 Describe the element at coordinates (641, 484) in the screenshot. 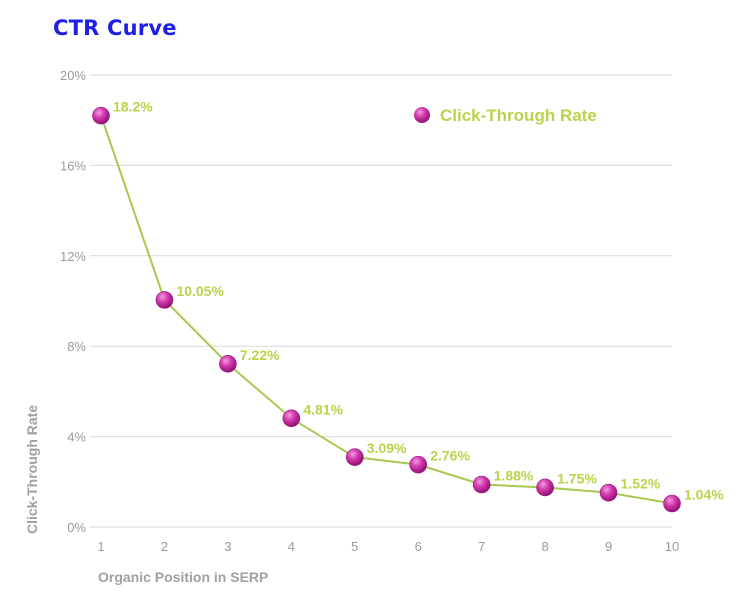

I see `data-label: 1.52%` at that location.